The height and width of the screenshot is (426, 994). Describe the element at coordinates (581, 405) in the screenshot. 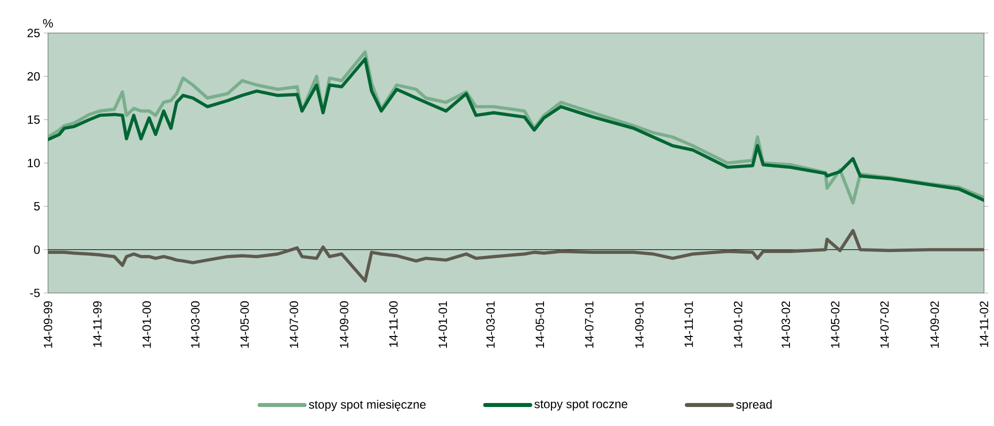

I see `legend-label: stopy spot roczne` at that location.